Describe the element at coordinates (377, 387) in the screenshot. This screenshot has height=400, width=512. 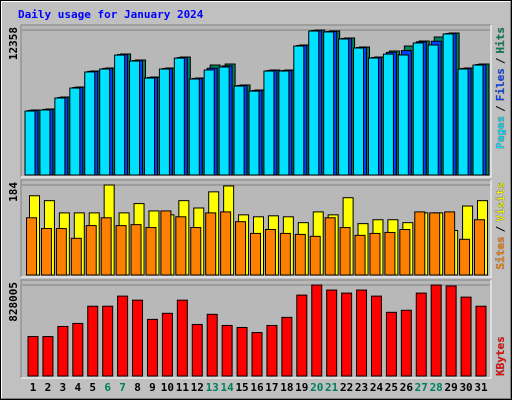
I see `x-tick-label: 24` at that location.